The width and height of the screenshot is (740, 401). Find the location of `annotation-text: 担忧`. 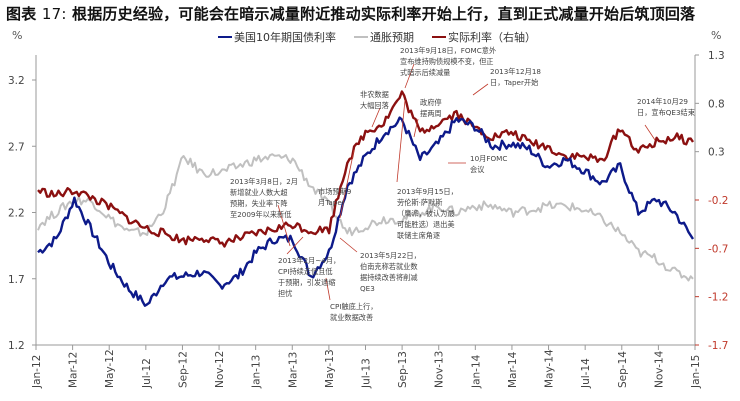

annotation-text: 担忧 is located at coordinates (285, 293).